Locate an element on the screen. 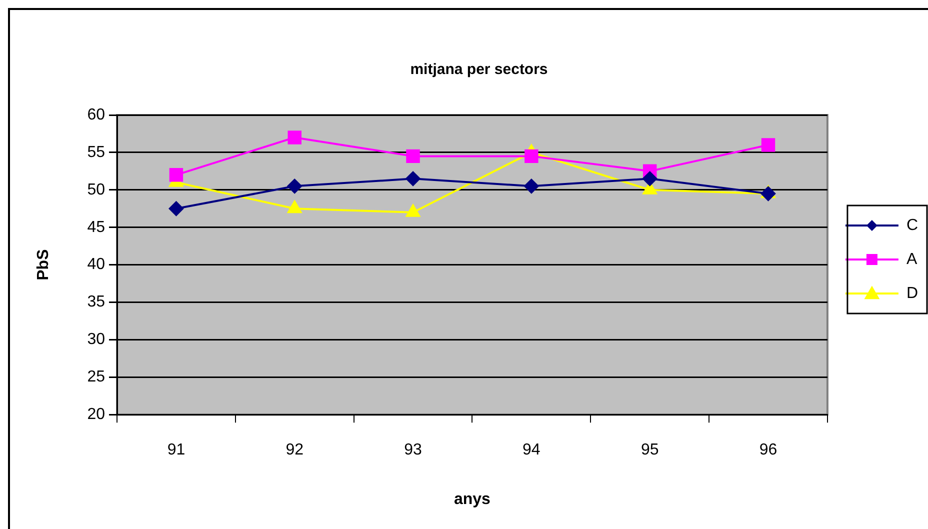 The width and height of the screenshot is (928, 529). y-tick-label: 20 is located at coordinates (96, 415).